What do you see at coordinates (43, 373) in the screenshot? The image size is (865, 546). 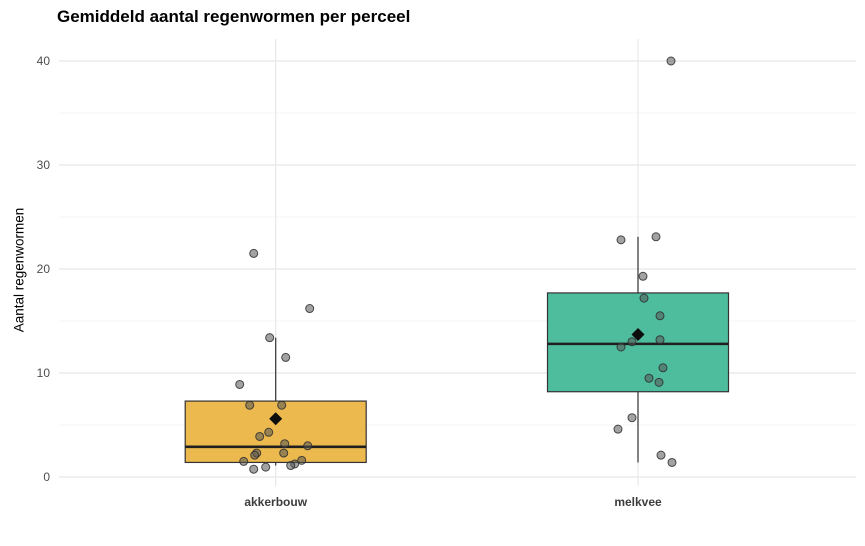 I see `y-tick-label-10: 10` at bounding box center [43, 373].